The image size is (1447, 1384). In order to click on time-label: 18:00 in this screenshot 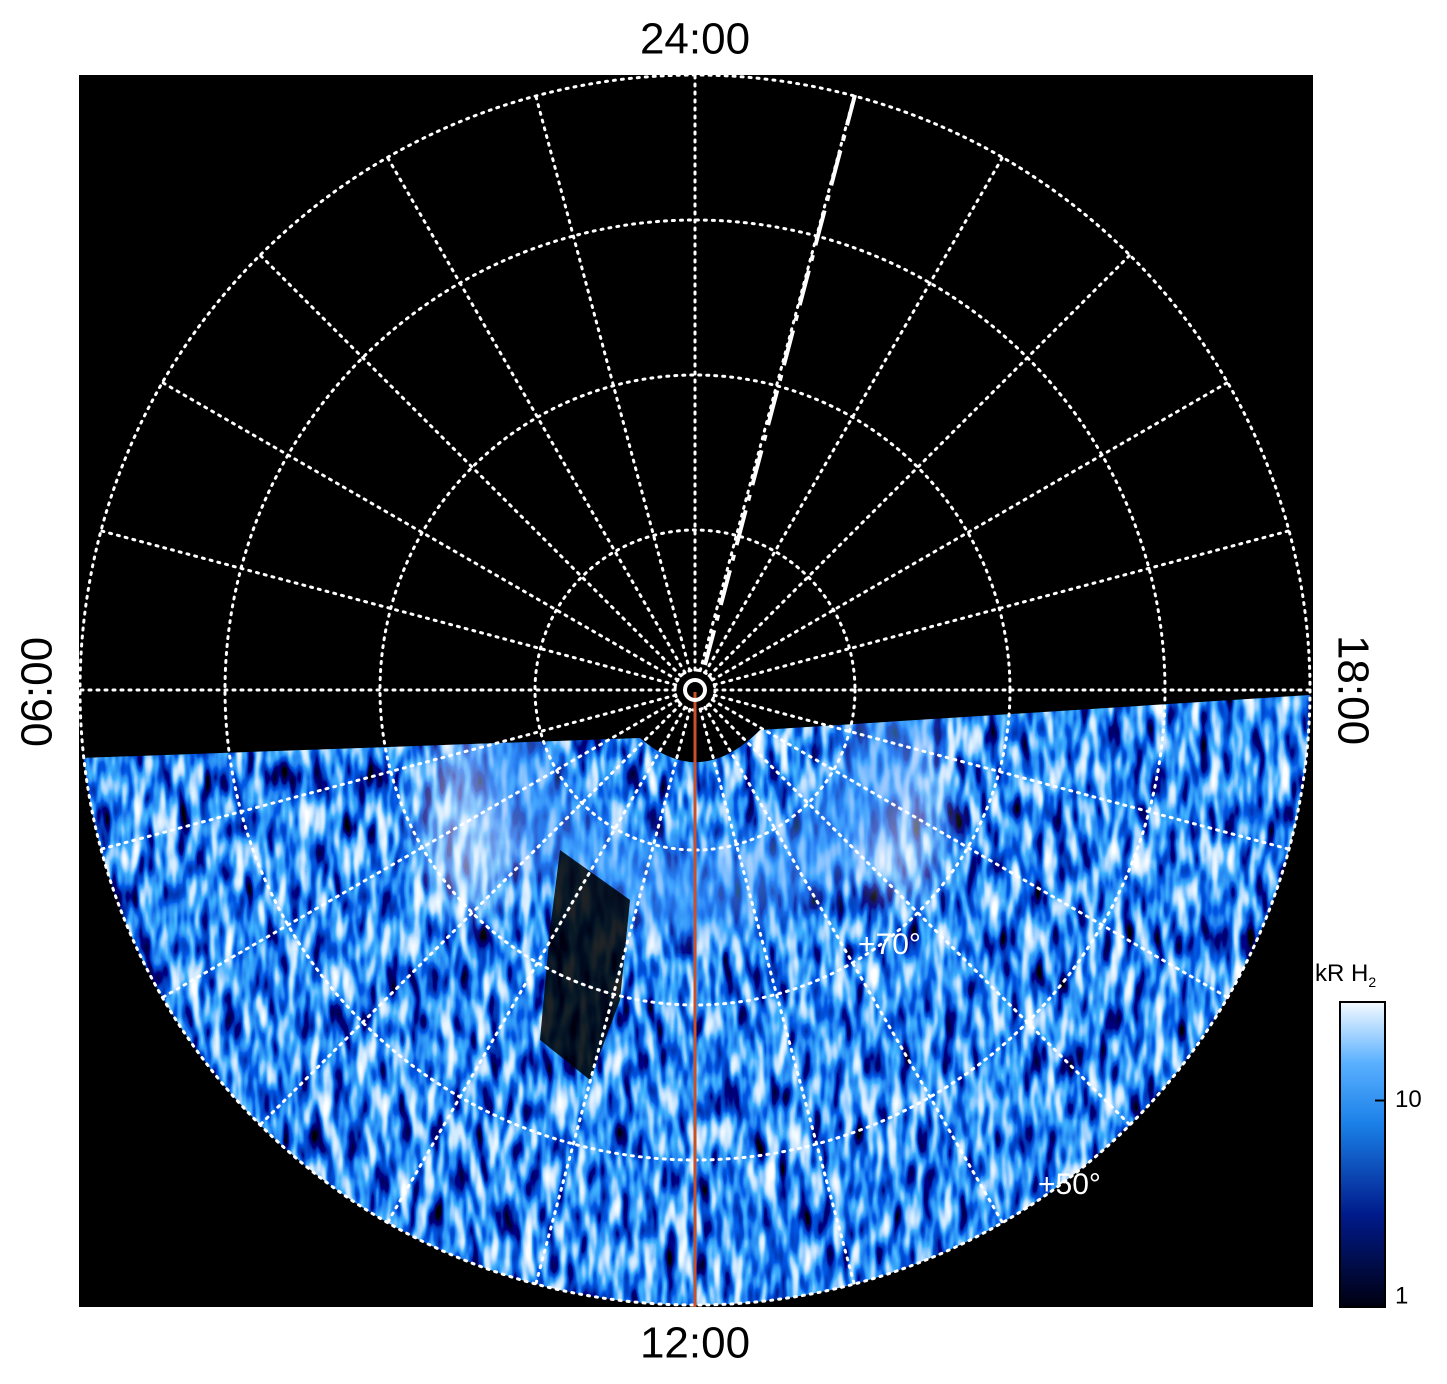, I will do `click(1352, 690)`.